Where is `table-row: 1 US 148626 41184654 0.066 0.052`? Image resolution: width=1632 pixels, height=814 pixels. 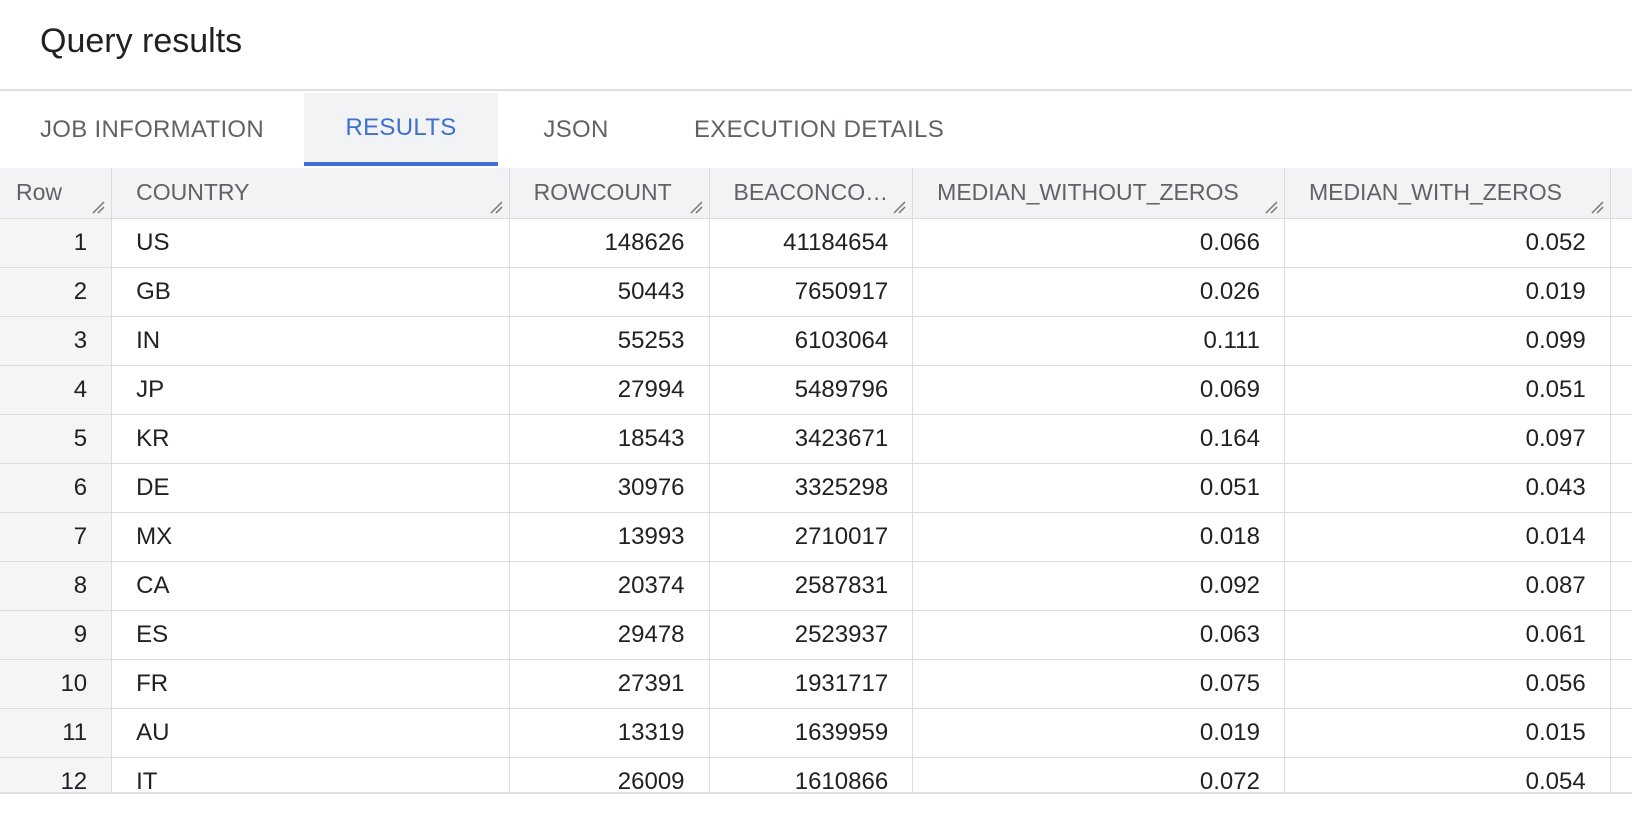 table-row: 1 US 148626 41184654 0.066 0.052 is located at coordinates (816, 243).